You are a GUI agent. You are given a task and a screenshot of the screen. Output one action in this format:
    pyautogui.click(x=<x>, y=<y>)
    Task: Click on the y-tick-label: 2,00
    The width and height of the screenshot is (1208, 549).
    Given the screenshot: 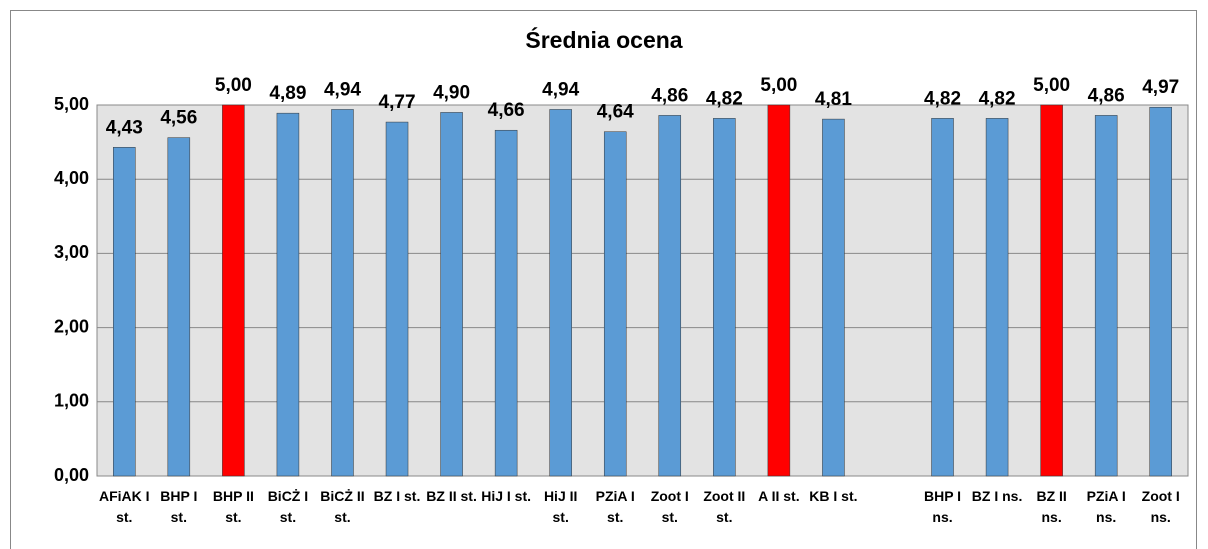 What is the action you would take?
    pyautogui.click(x=71, y=326)
    